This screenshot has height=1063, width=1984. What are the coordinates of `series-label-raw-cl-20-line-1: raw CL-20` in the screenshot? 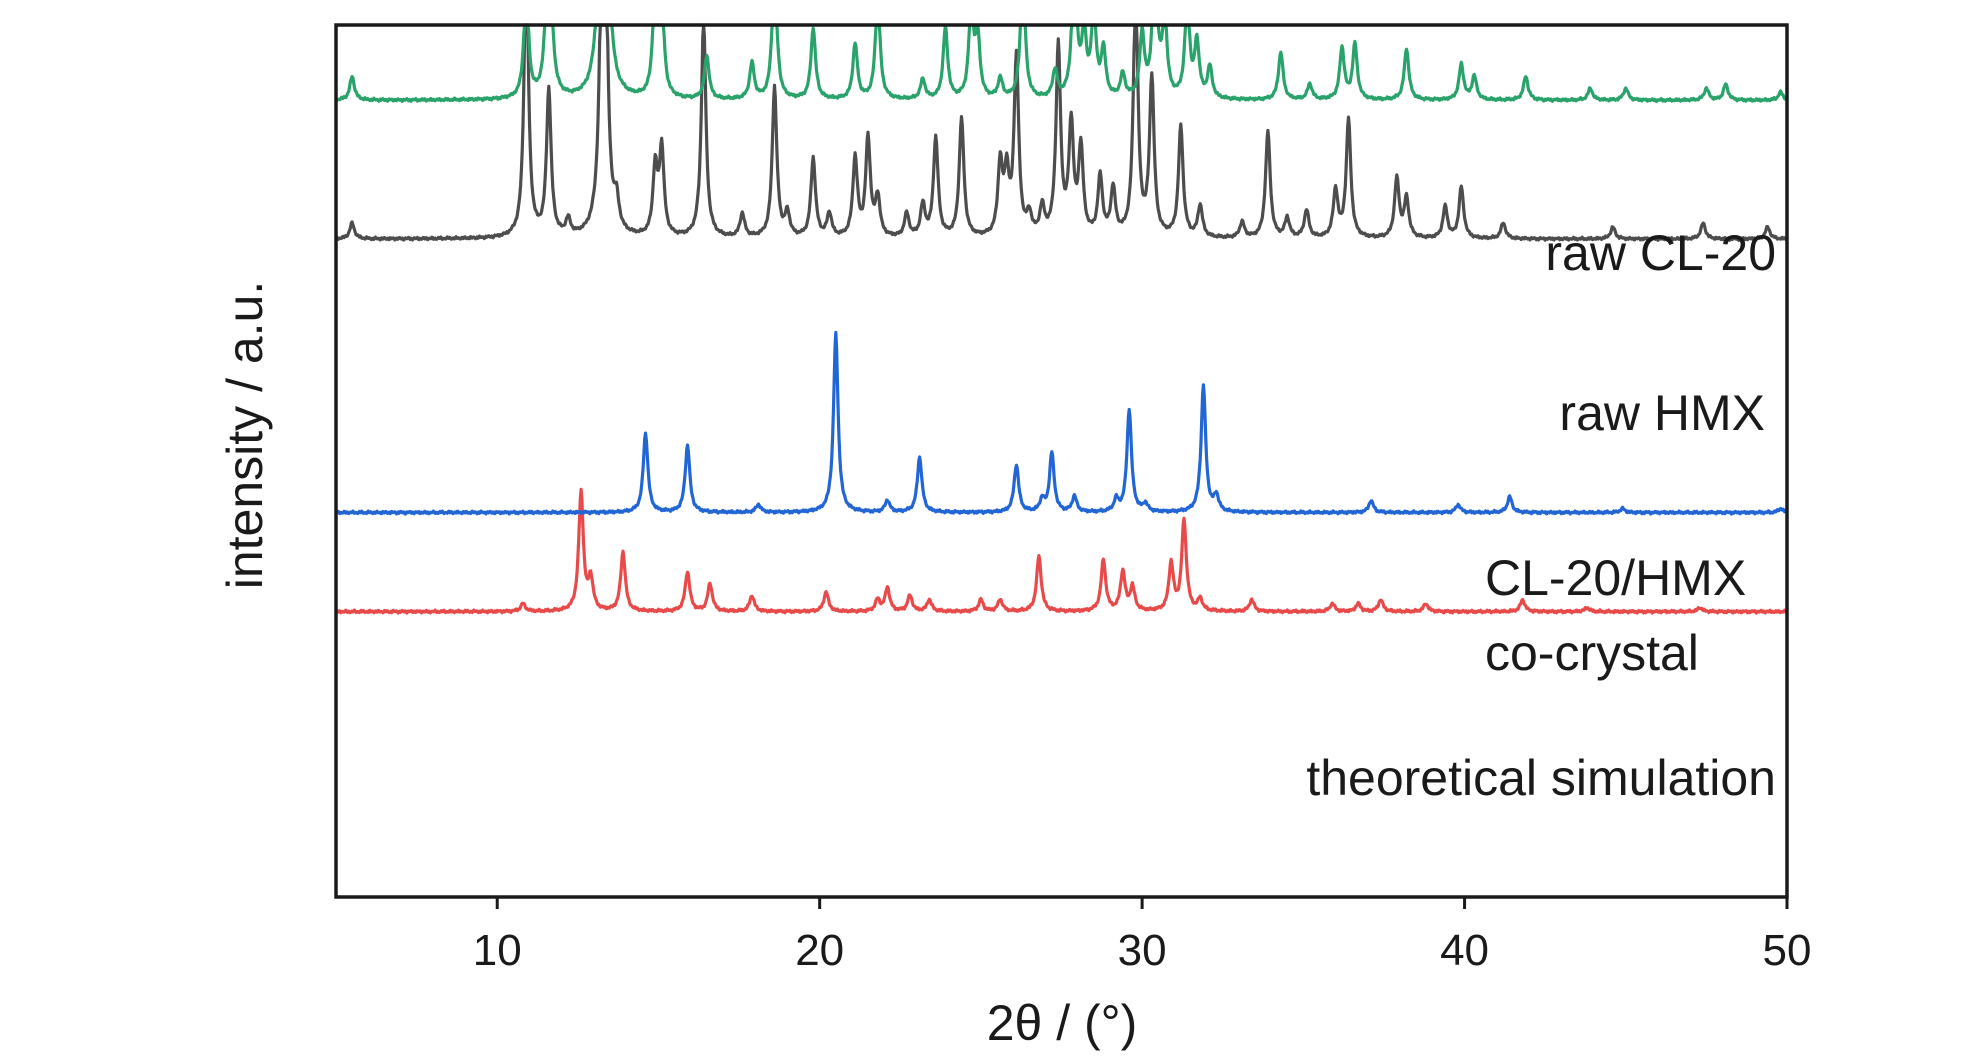 It's located at (1660, 253).